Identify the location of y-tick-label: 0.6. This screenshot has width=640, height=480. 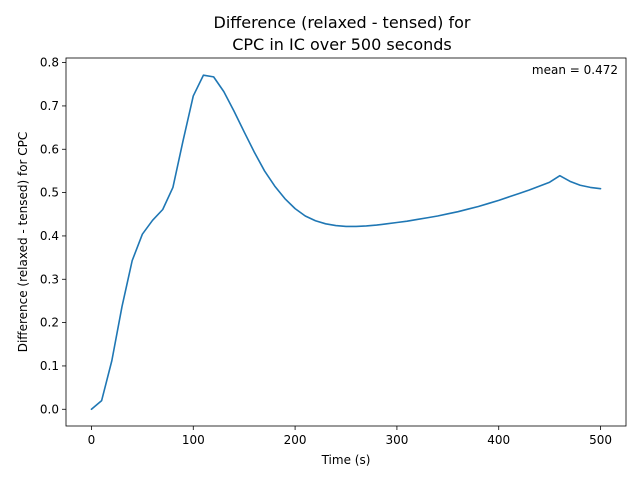
(49, 149).